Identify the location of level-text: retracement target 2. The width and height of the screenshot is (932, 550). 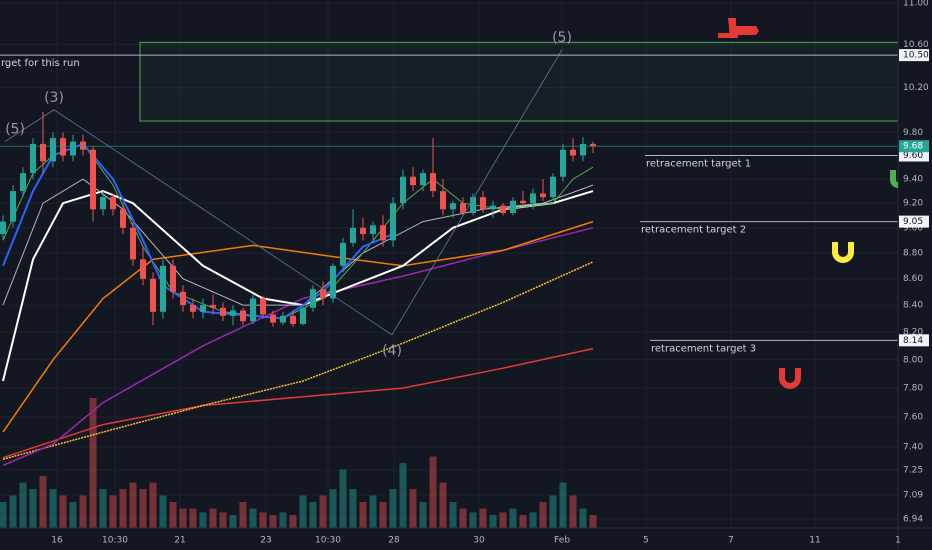
(693, 230).